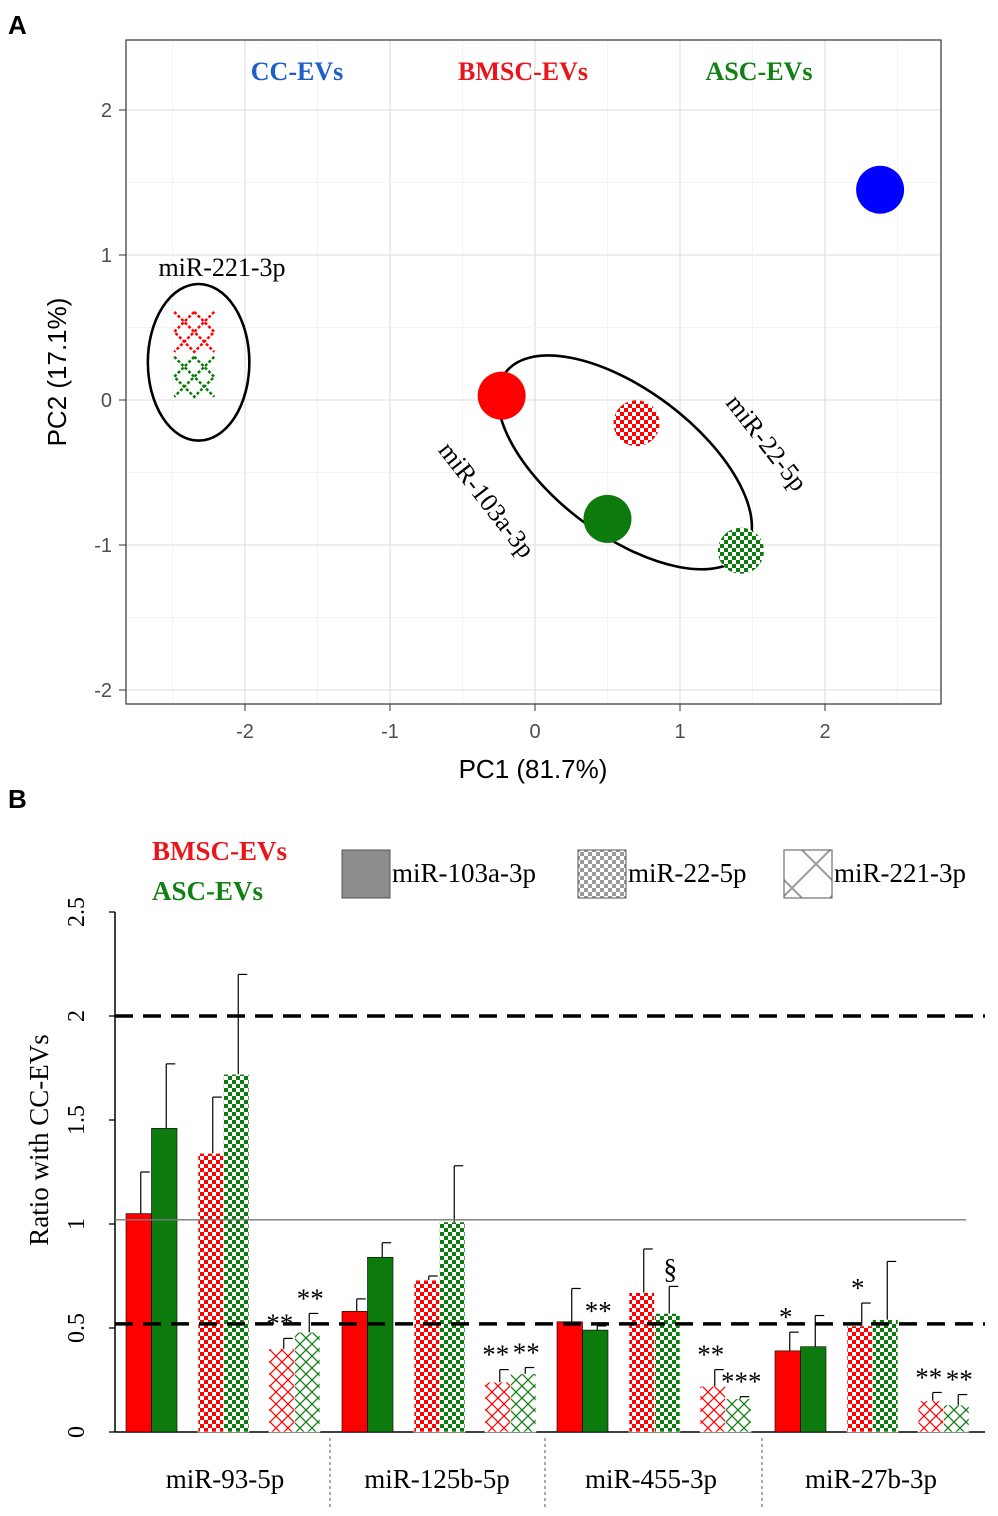 This screenshot has height=1516, width=998. I want to click on category-label: miR-125b-5p, so click(437, 1479).